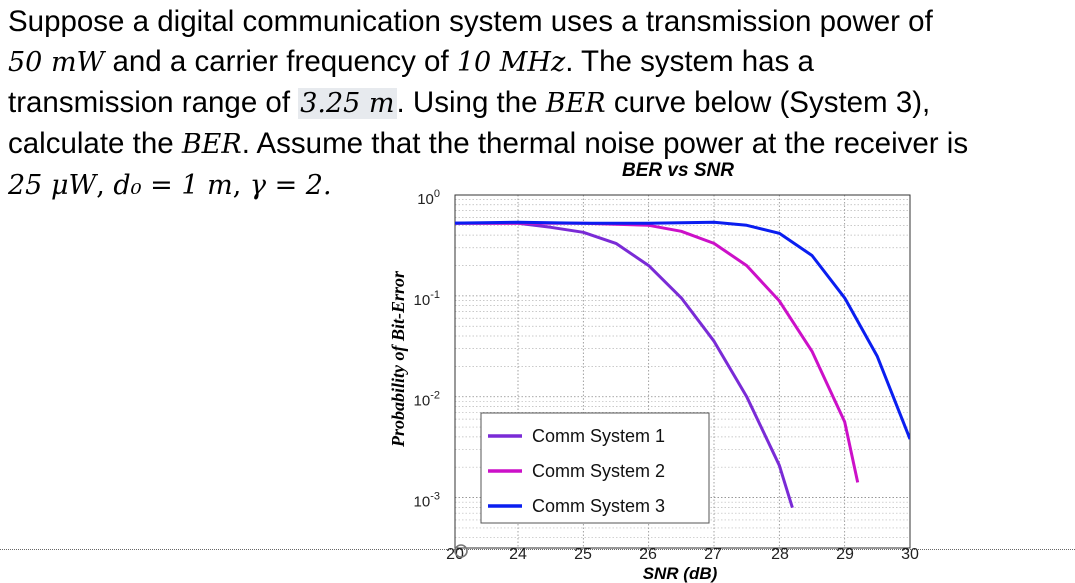  Describe the element at coordinates (910, 554) in the screenshot. I see `x-tick-label: 30` at that location.